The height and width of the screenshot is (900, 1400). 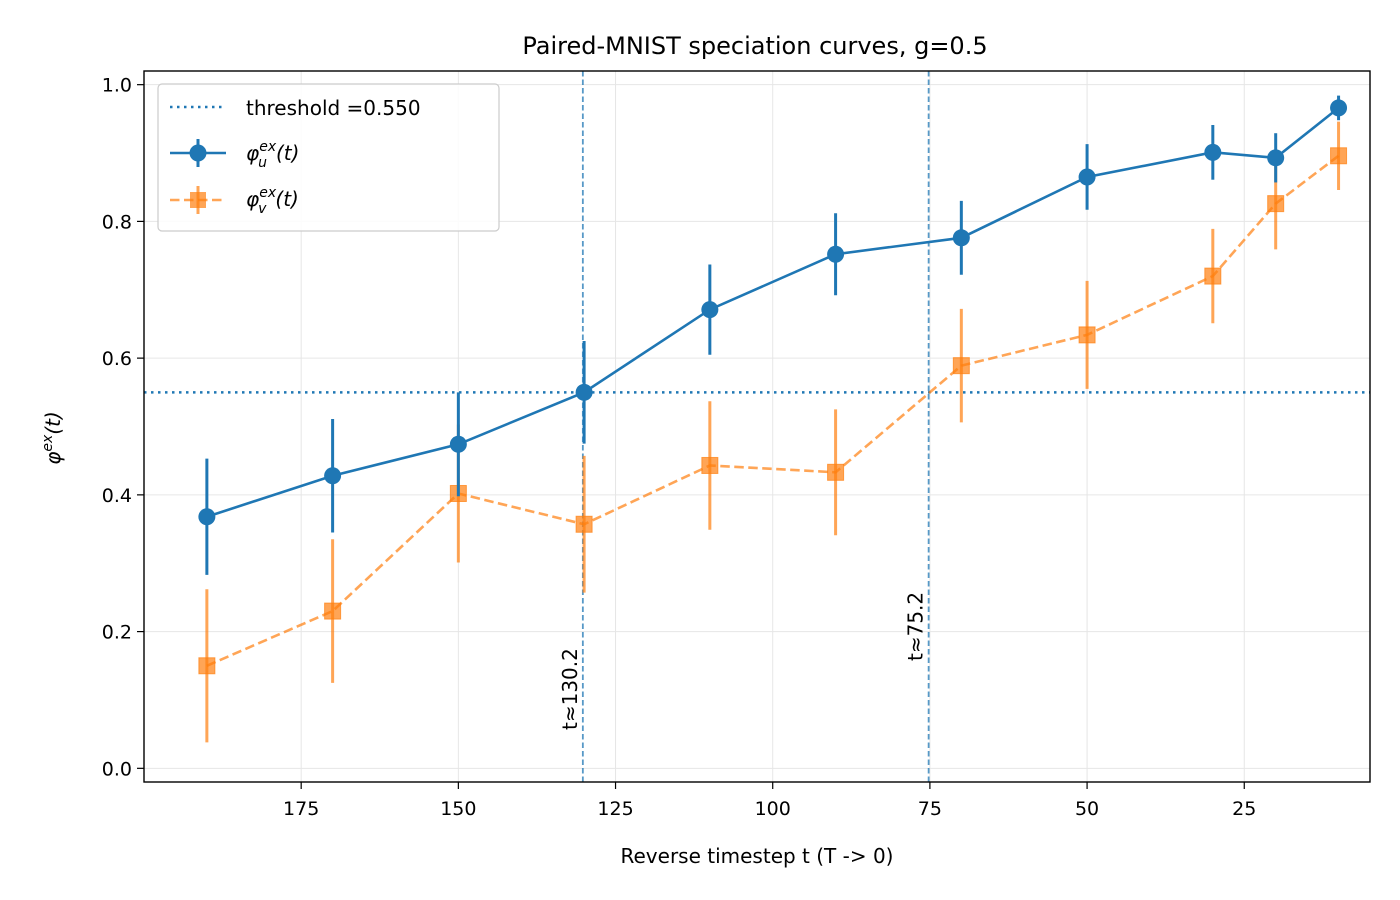 I want to click on legend-box, so click(x=328, y=157).